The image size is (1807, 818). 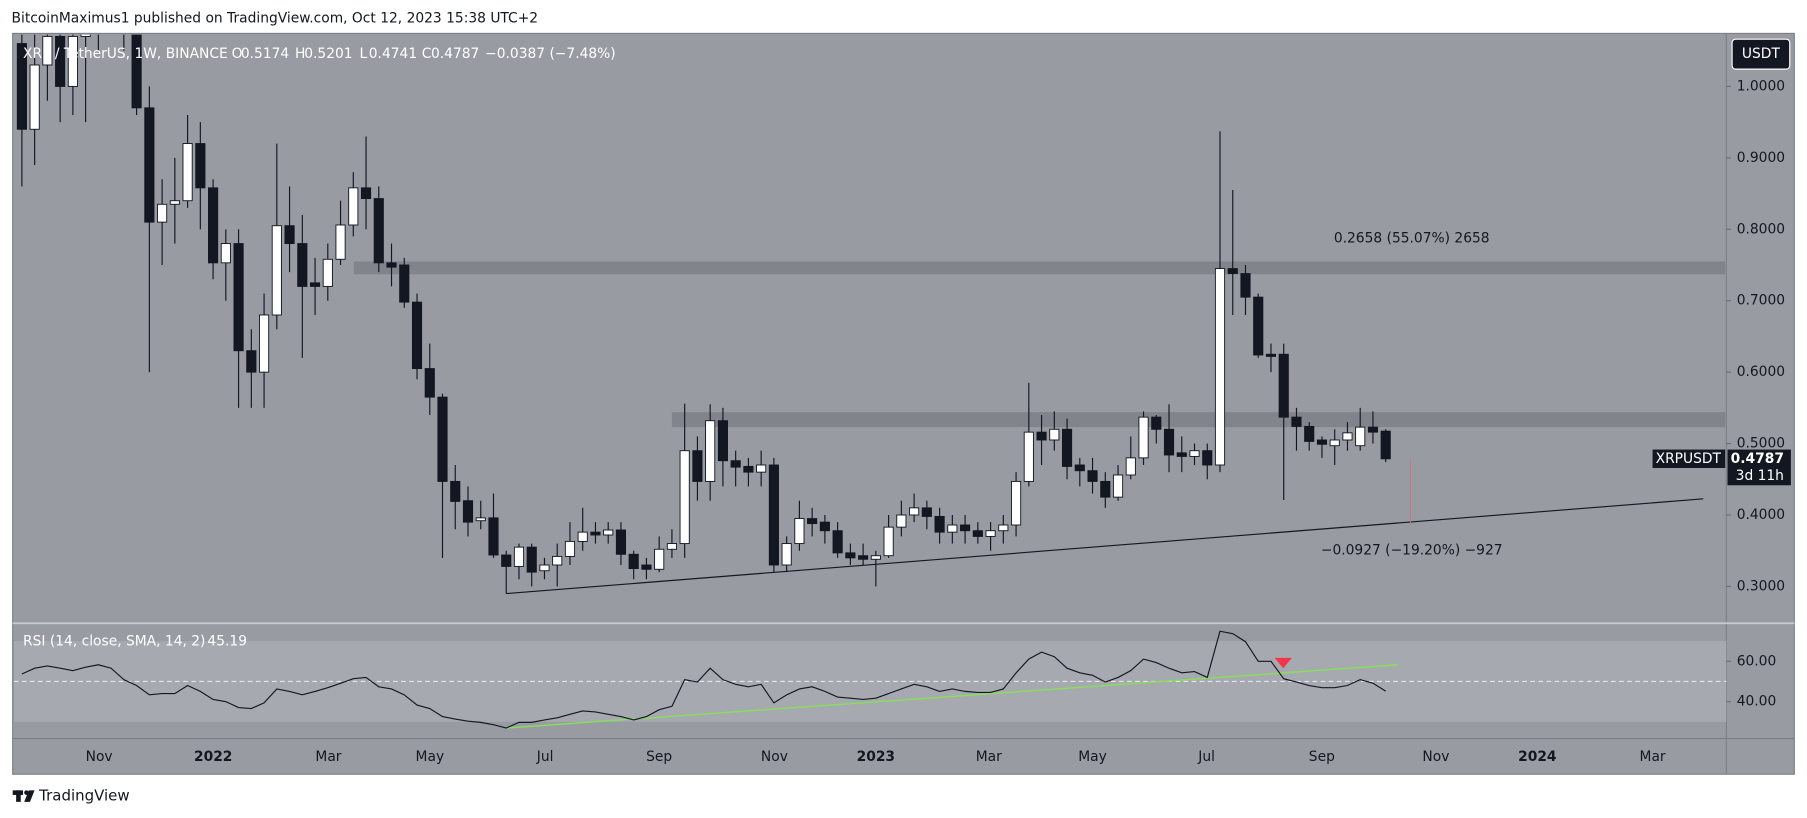 I want to click on change-value: −0.0387 (−7.48%), so click(x=550, y=54).